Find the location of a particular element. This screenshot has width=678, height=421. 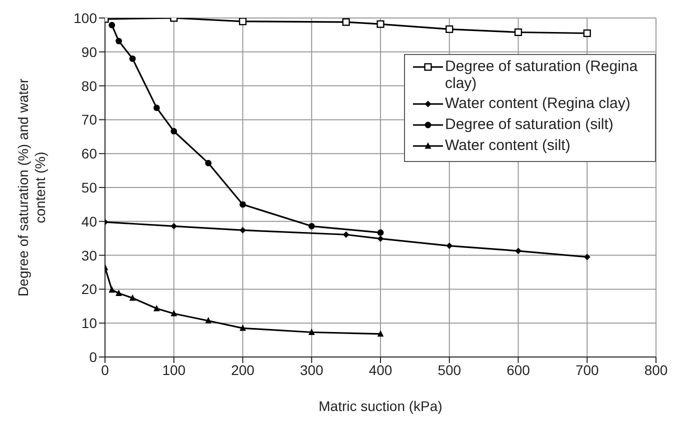

legend-label: Degree of saturation (silt) is located at coordinates (529, 124).